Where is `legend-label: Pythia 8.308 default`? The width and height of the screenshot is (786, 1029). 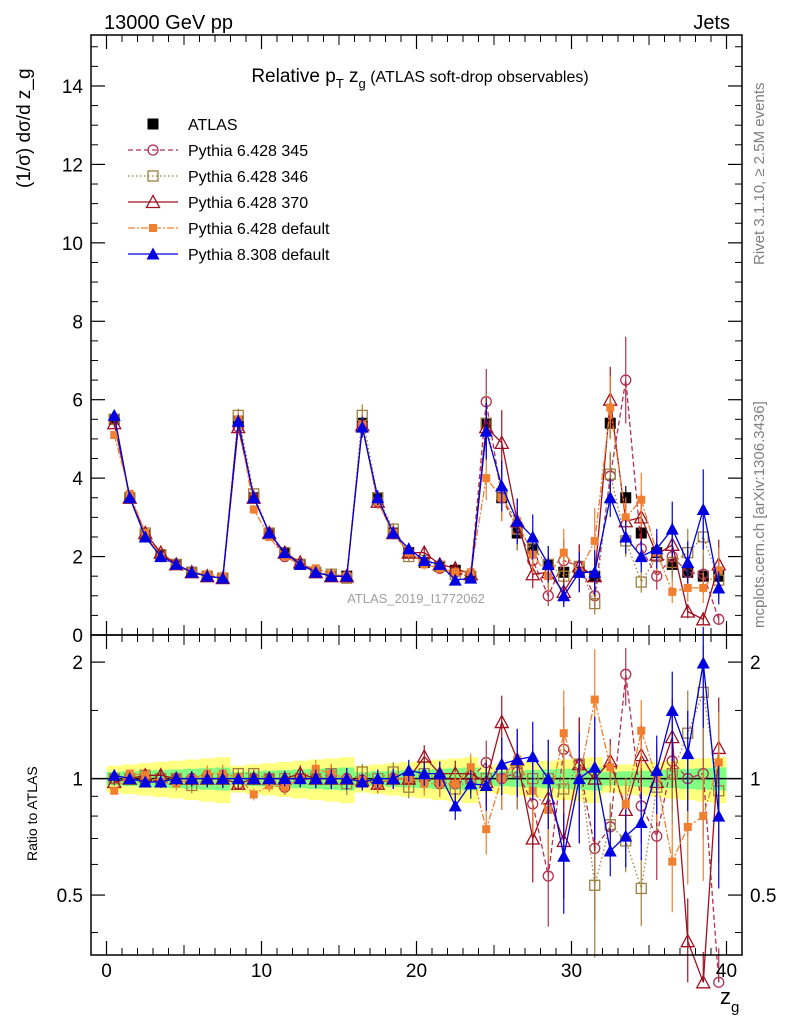
legend-label: Pythia 8.308 default is located at coordinates (259, 255).